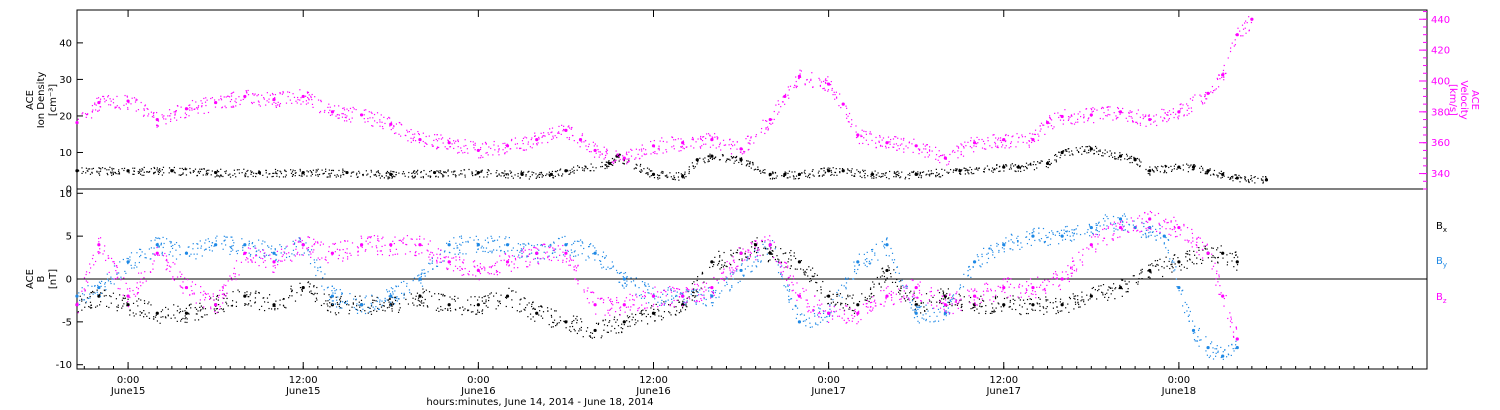 The image size is (1500, 410). What do you see at coordinates (67, 322) in the screenshot?
I see `bottom-ytick-label-1: -5` at bounding box center [67, 322].